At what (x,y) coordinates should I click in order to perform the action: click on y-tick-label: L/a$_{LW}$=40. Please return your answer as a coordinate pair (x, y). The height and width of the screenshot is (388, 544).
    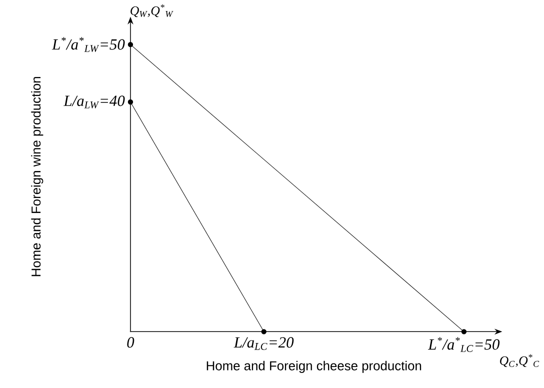
    Looking at the image, I should click on (94, 101).